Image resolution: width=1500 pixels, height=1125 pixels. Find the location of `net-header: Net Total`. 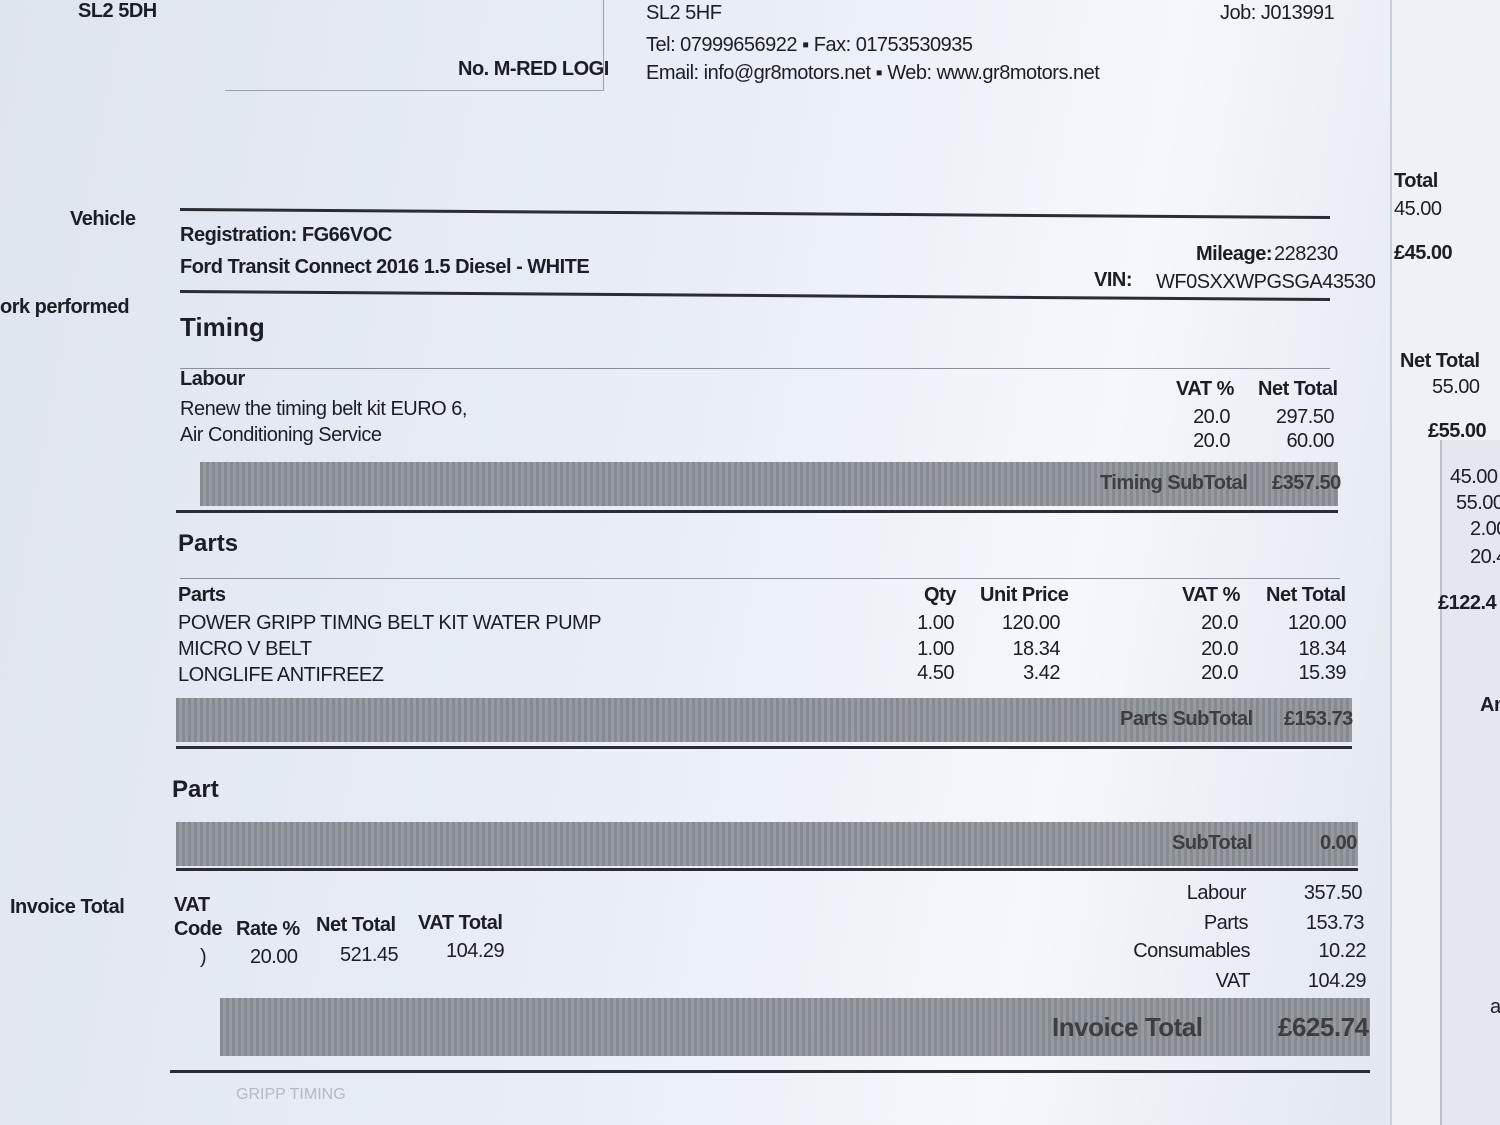

net-header: Net Total is located at coordinates (1298, 389).